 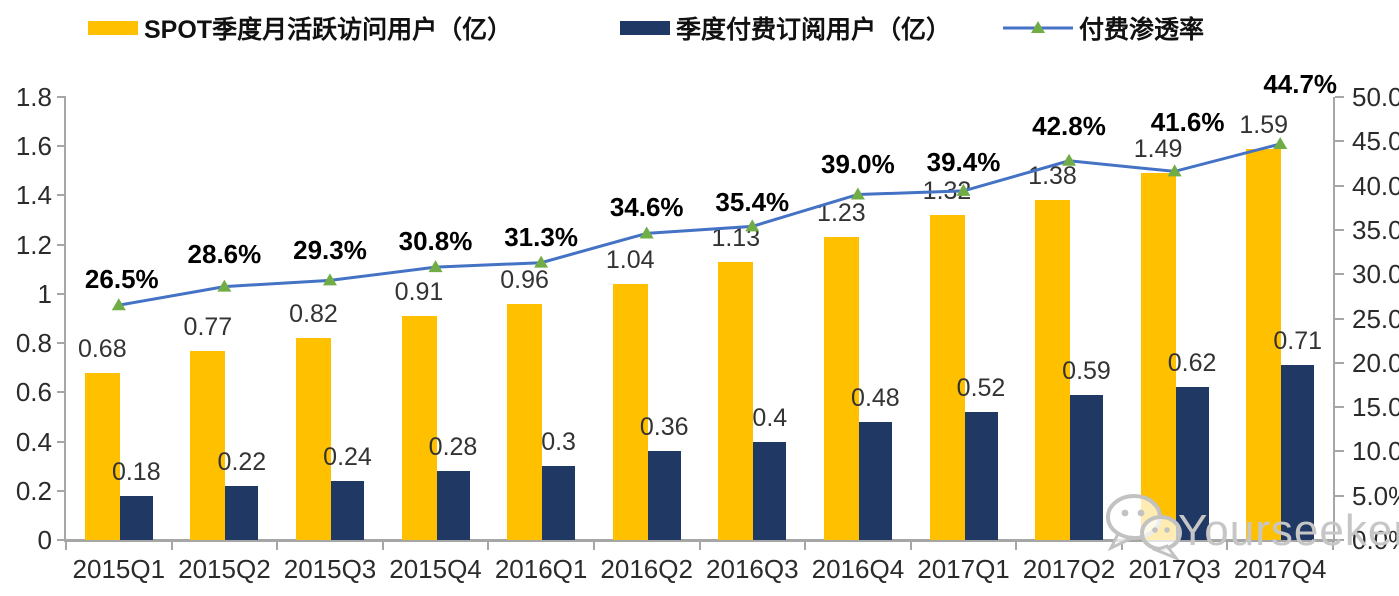 I want to click on subscribers-legend-label: 季度付费订阅用户（亿）, so click(x=814, y=30).